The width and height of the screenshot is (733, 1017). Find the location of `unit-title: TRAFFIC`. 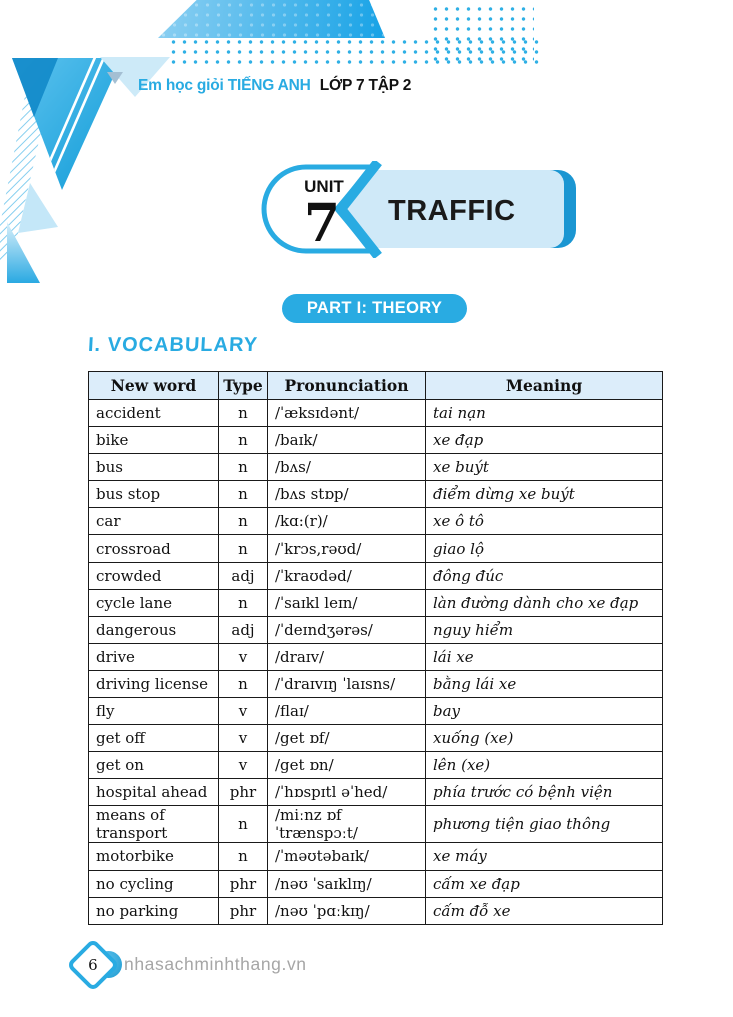

unit-title: TRAFFIC is located at coordinates (452, 211).